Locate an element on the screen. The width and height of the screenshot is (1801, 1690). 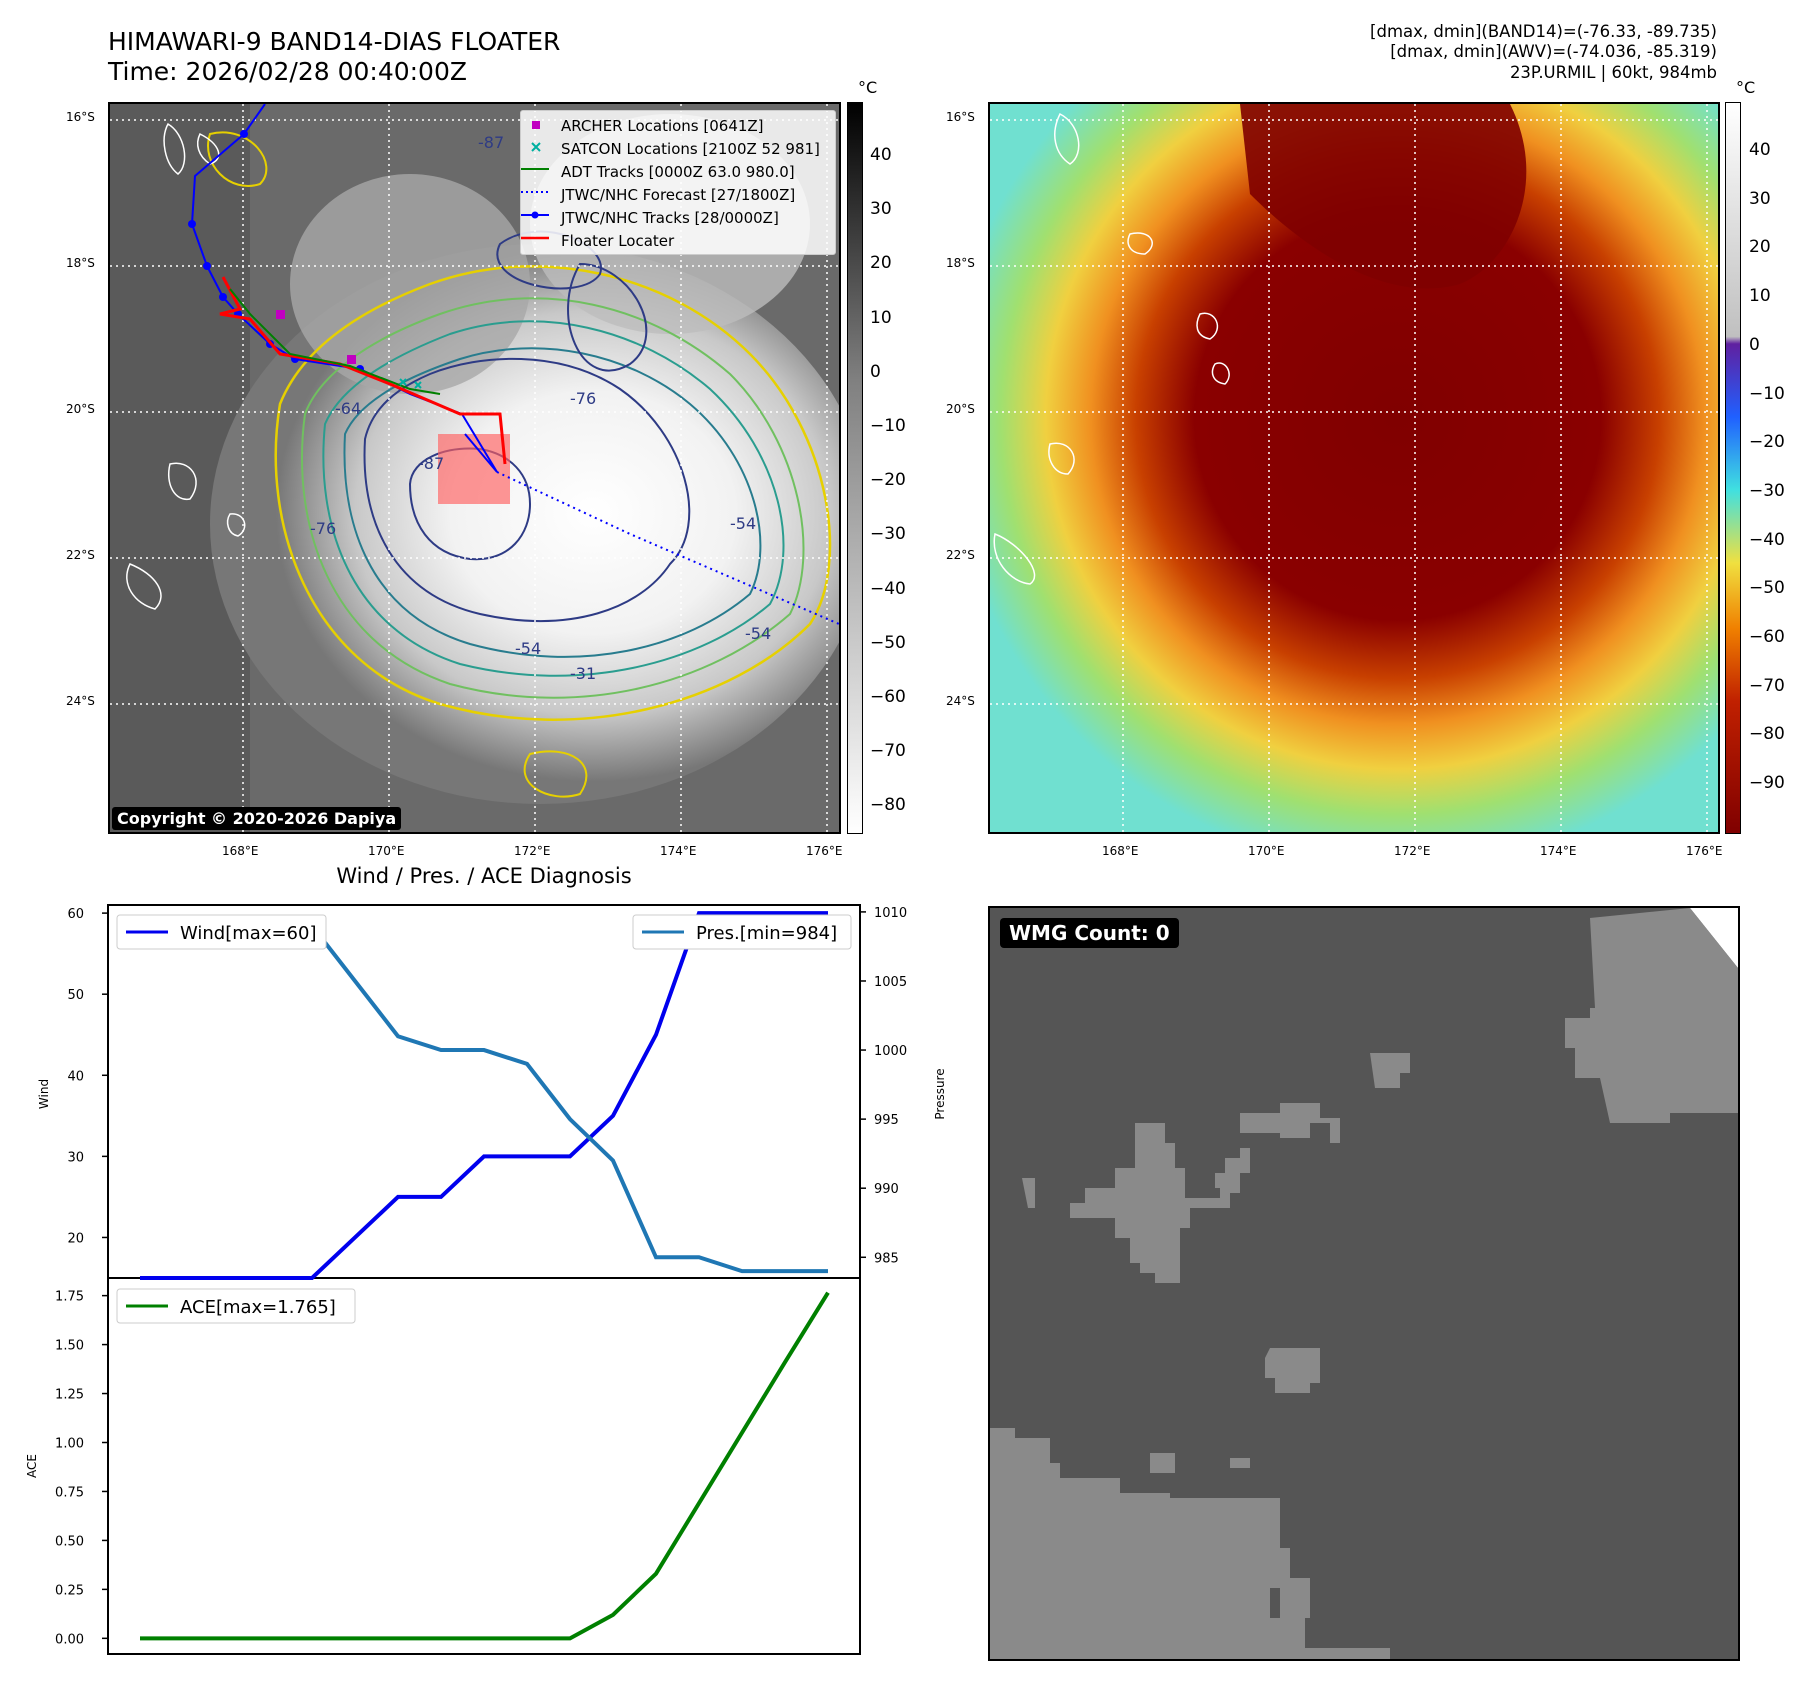
legend-markers is located at coordinates (535, 180).